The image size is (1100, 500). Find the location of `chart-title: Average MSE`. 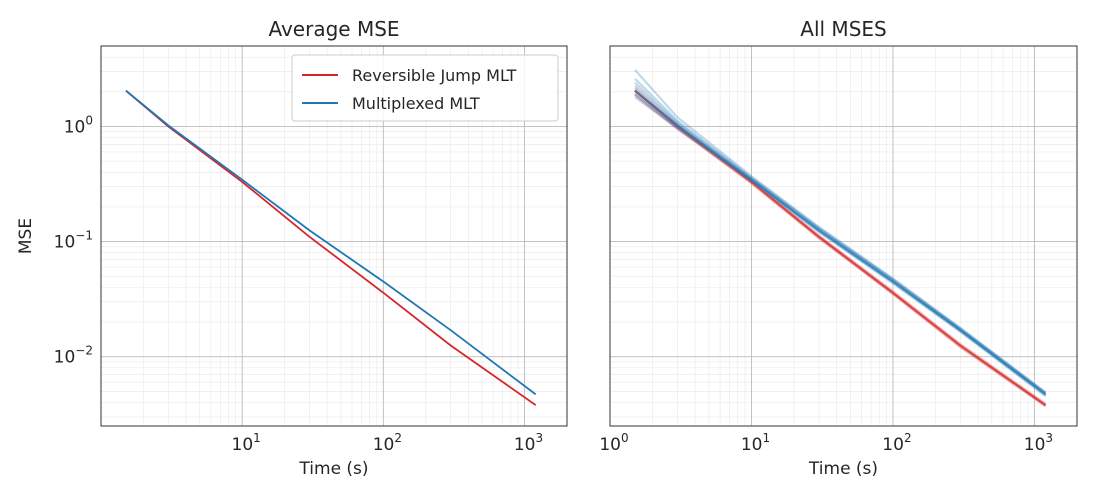

chart-title: Average MSE is located at coordinates (333, 29).